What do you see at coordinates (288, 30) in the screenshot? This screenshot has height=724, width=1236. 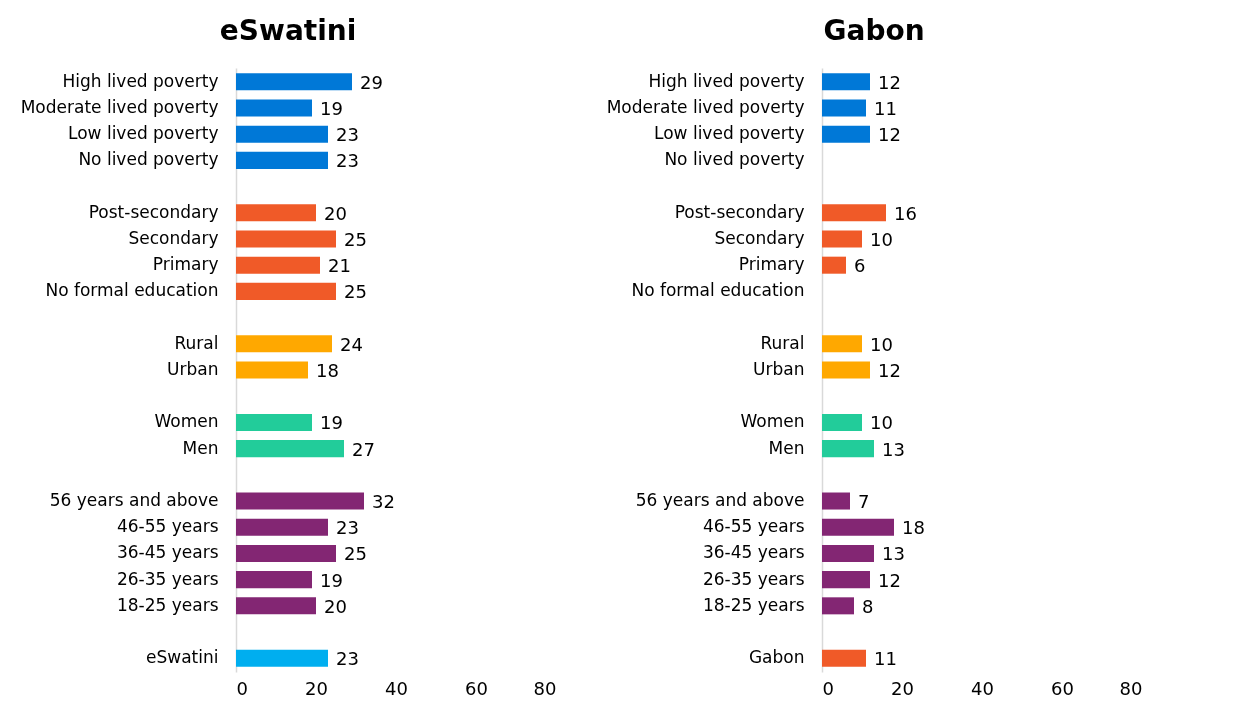 I see `chart-title: eSwatini` at bounding box center [288, 30].